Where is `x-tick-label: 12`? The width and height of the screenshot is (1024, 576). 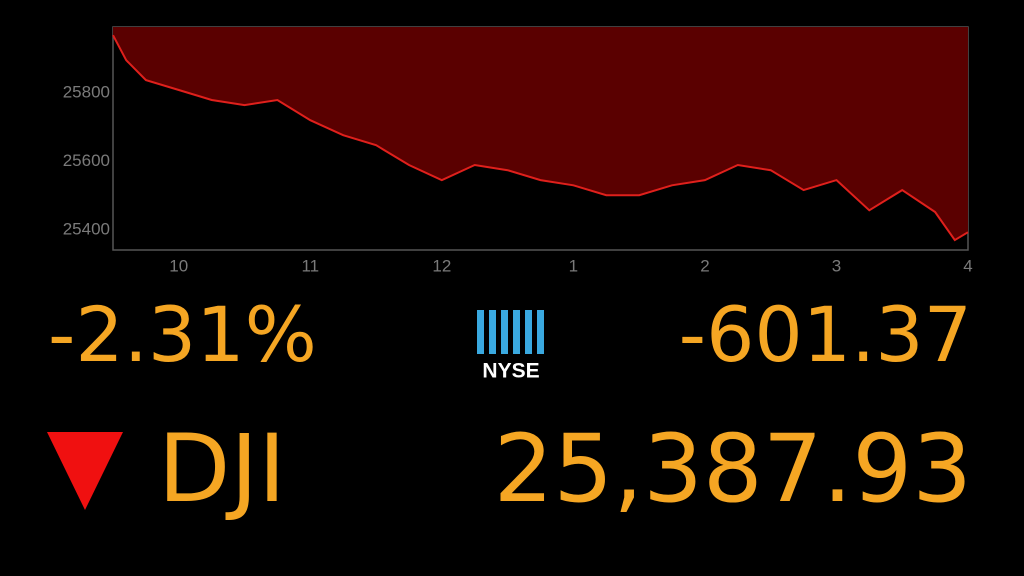 x-tick-label: 12 is located at coordinates (441, 265).